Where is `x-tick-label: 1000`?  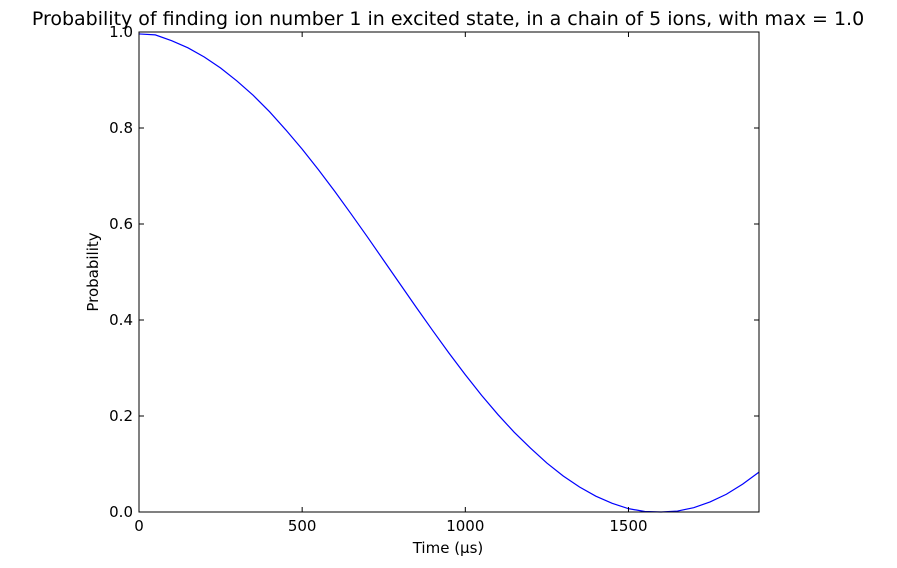 x-tick-label: 1000 is located at coordinates (465, 526).